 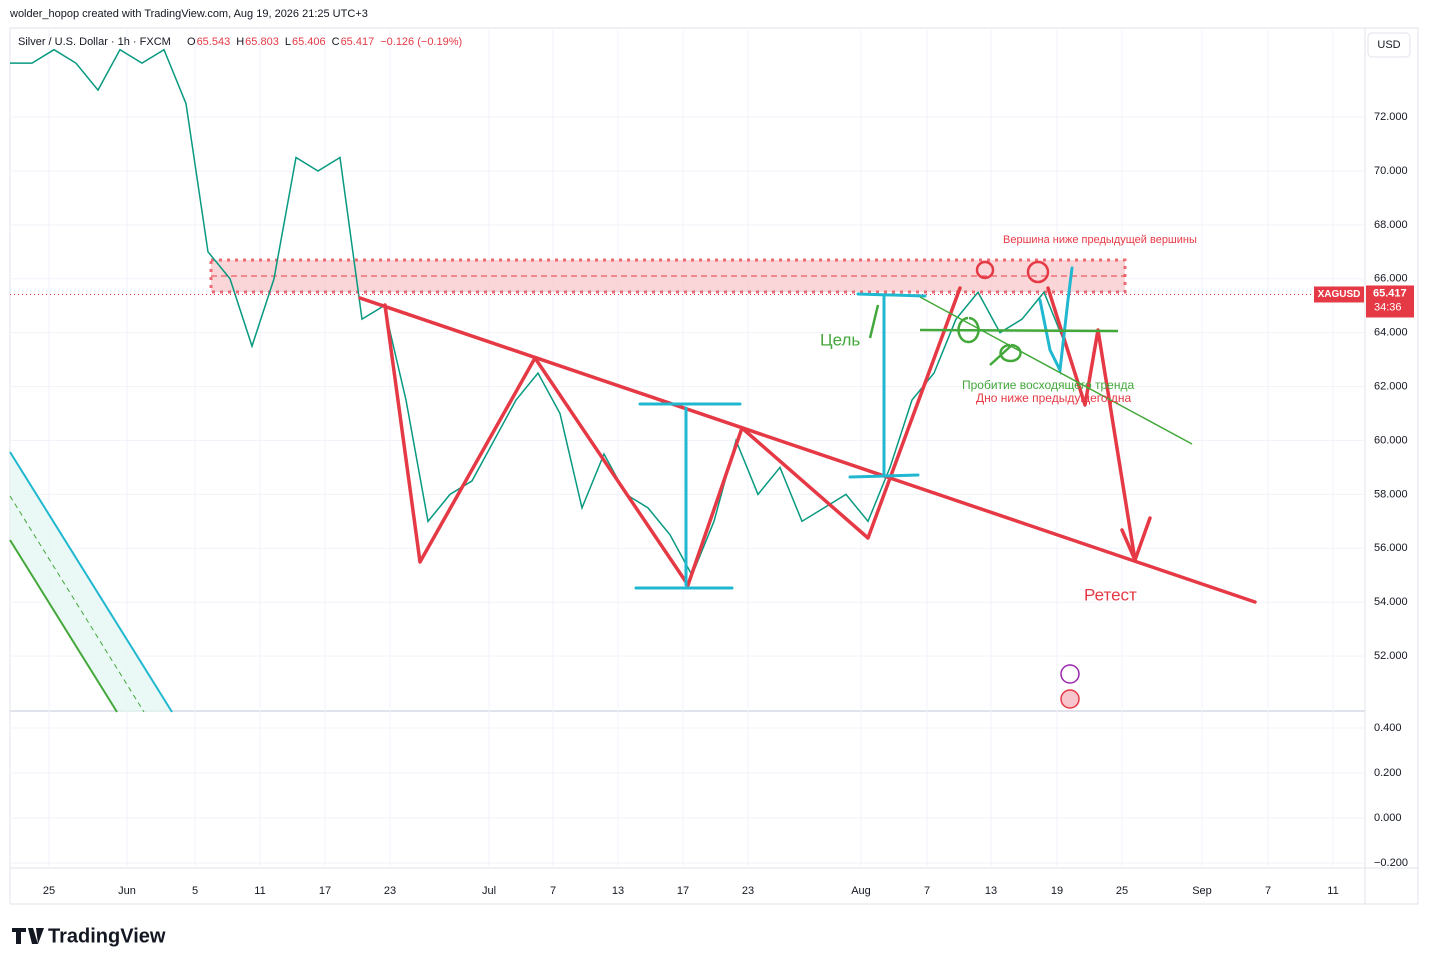 What do you see at coordinates (63, 626) in the screenshot?
I see `channel-bottom` at bounding box center [63, 626].